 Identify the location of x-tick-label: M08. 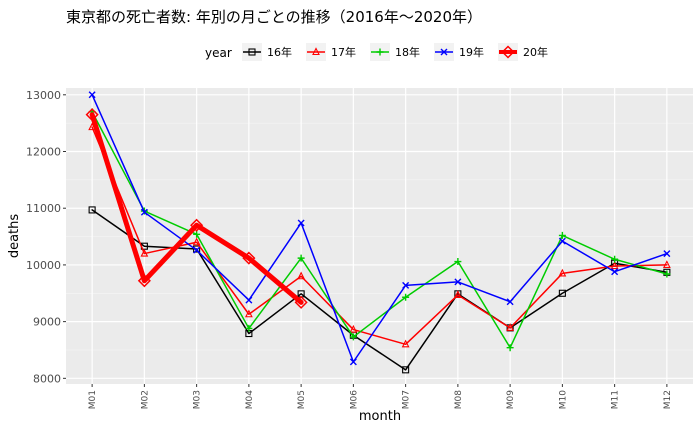
(459, 399).